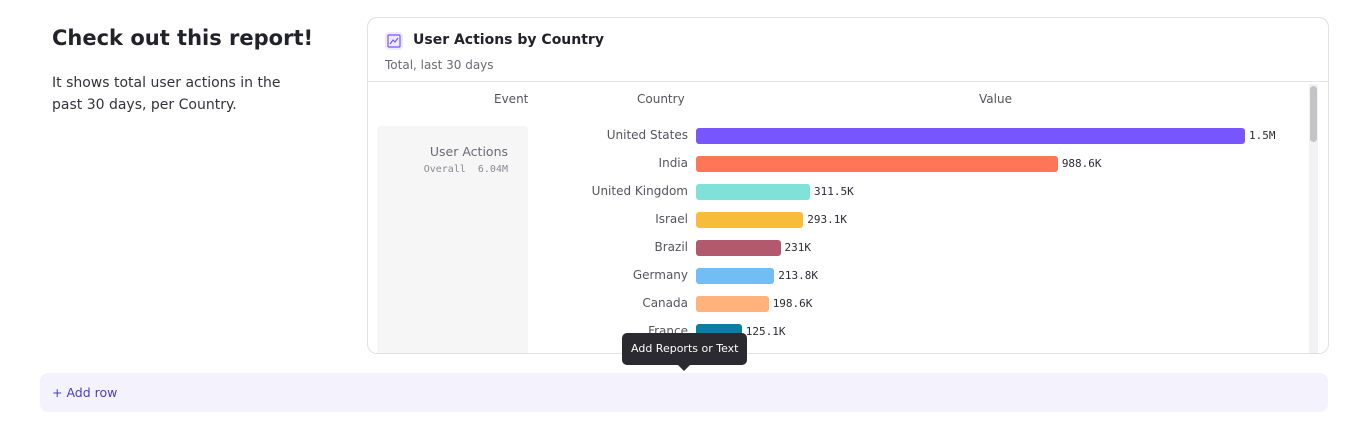 The width and height of the screenshot is (1349, 436). What do you see at coordinates (684, 368) in the screenshot?
I see `tooltip-arrow` at bounding box center [684, 368].